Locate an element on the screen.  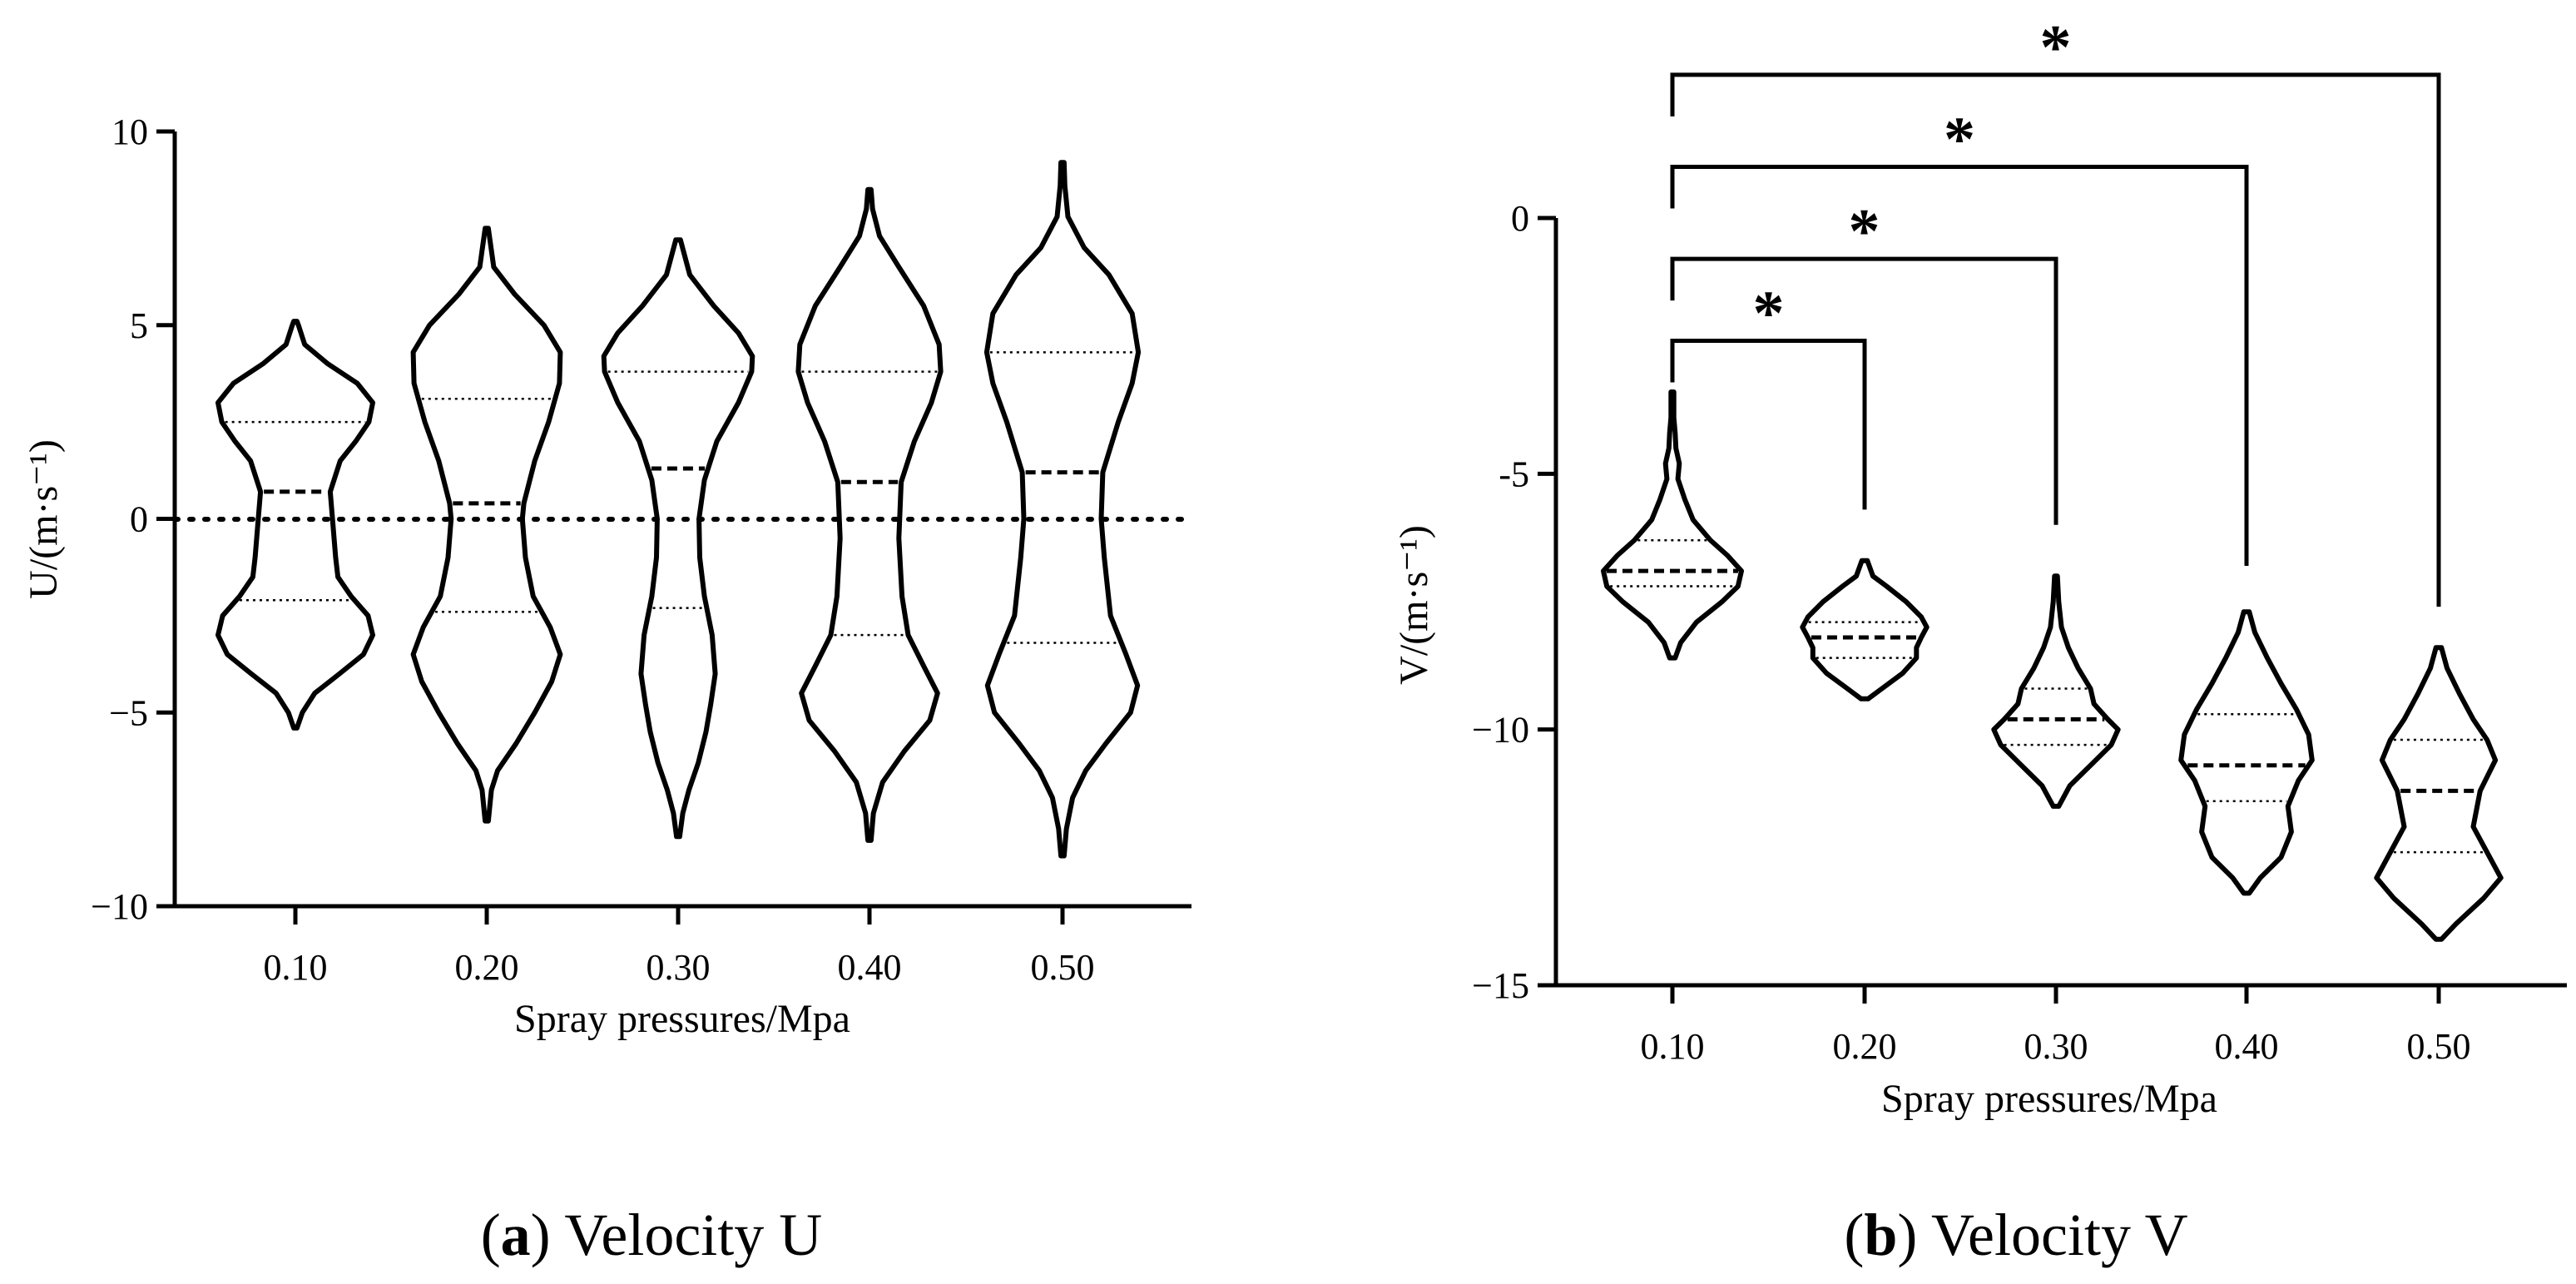
panel-a-violin-0.10 is located at coordinates (295, 525).